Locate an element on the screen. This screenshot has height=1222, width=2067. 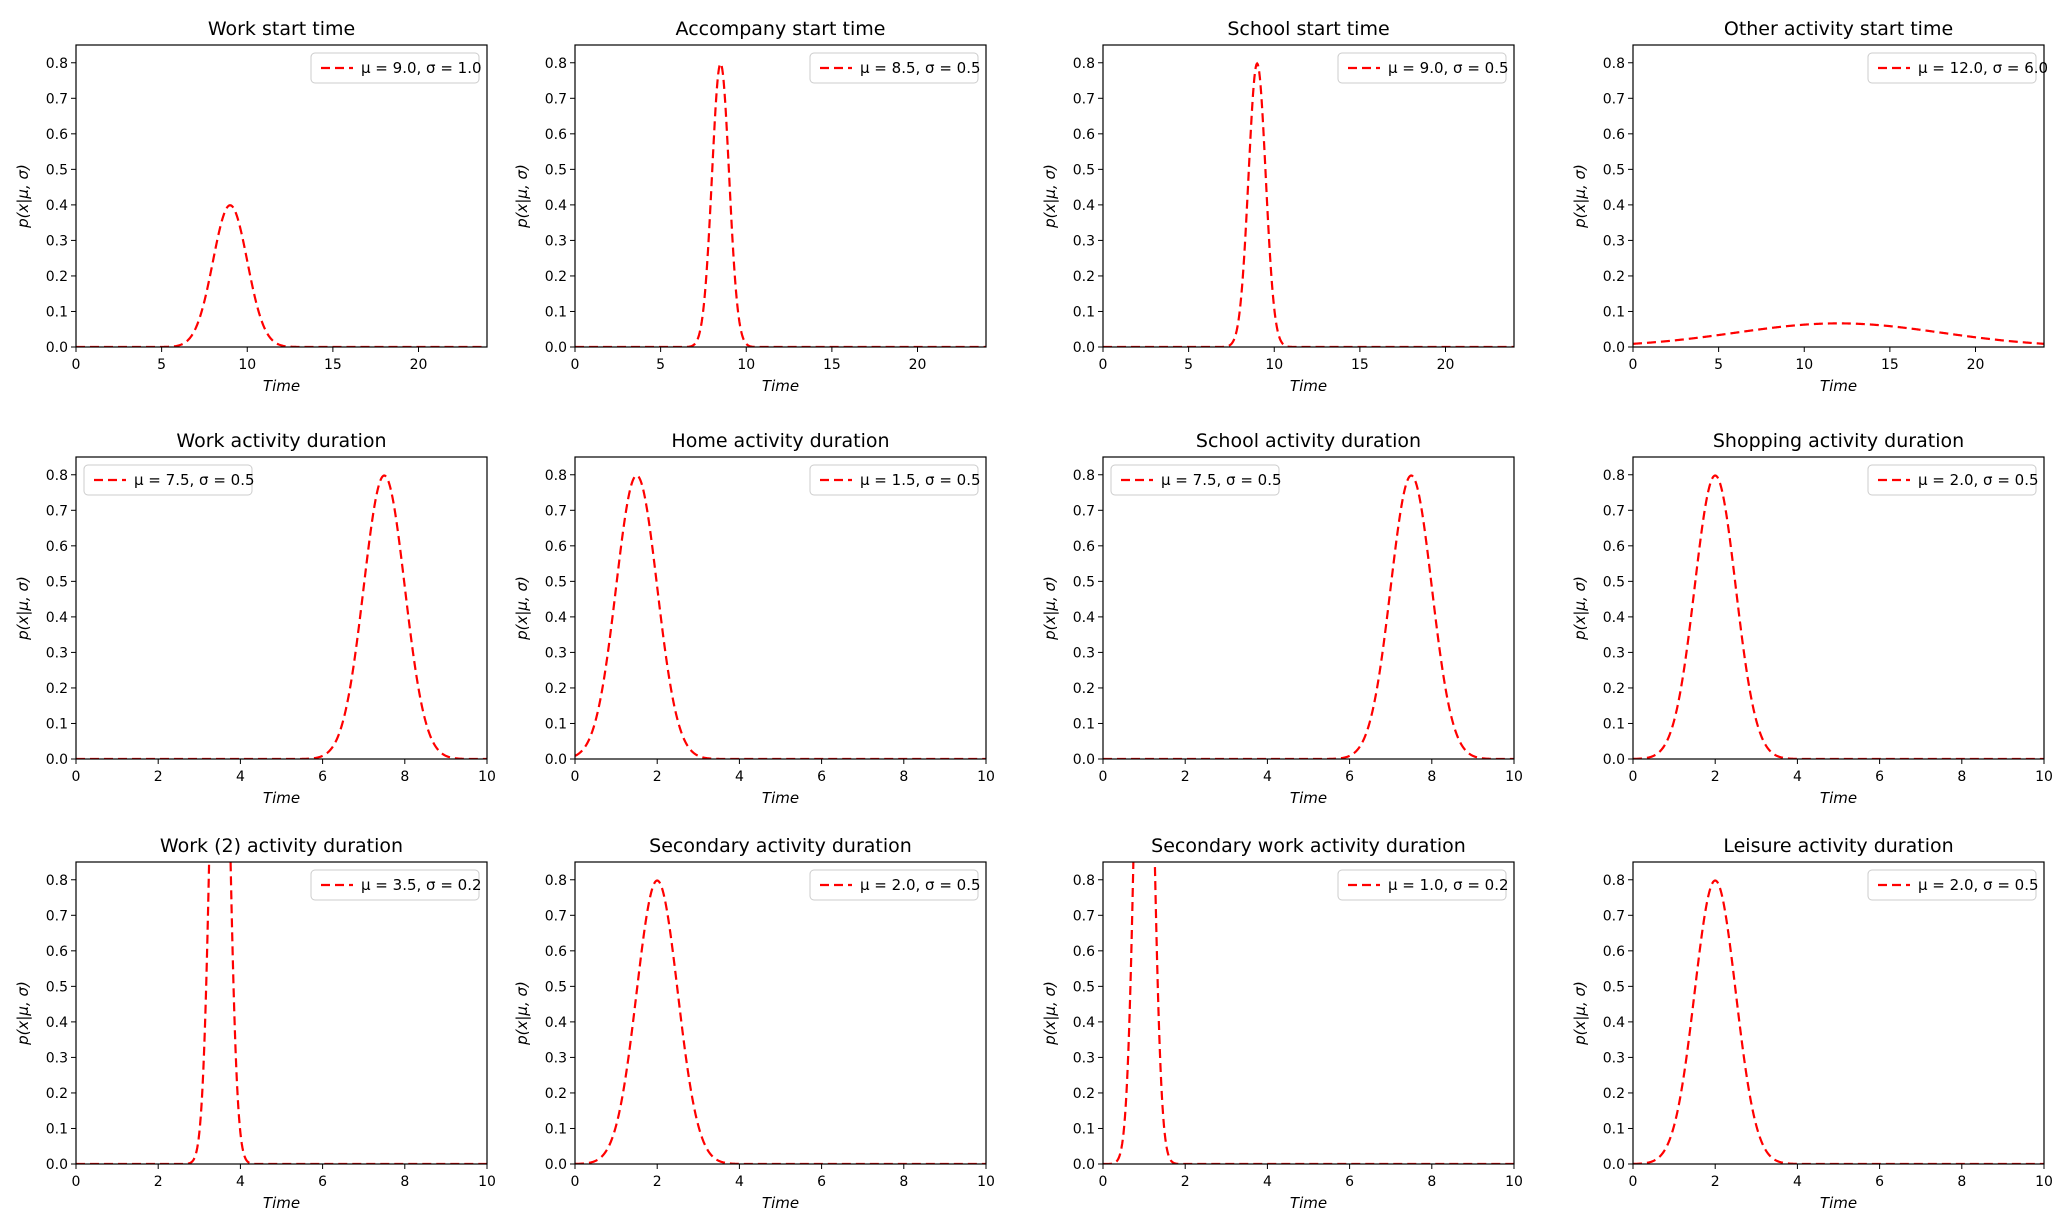
legend: μ = 9.0, σ = 0.5 is located at coordinates (1423, 68).